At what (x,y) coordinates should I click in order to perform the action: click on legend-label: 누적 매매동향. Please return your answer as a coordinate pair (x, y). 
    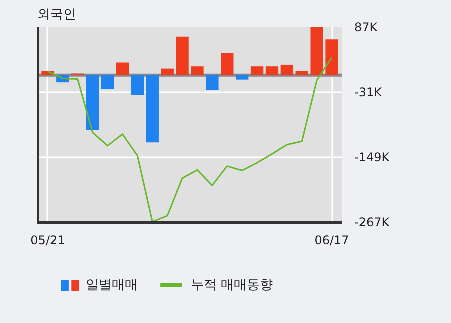
    Looking at the image, I should click on (232, 285).